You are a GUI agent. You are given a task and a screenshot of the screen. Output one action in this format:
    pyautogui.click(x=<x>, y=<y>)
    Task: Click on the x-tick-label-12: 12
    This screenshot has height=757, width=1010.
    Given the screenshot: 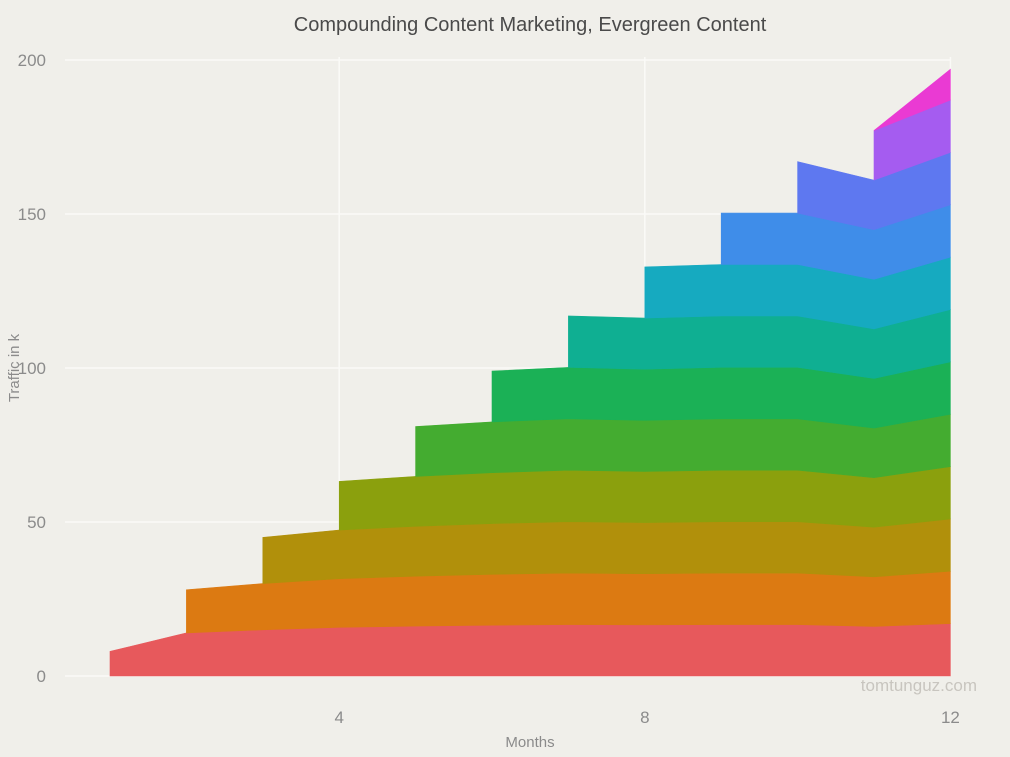 What is the action you would take?
    pyautogui.click(x=950, y=717)
    